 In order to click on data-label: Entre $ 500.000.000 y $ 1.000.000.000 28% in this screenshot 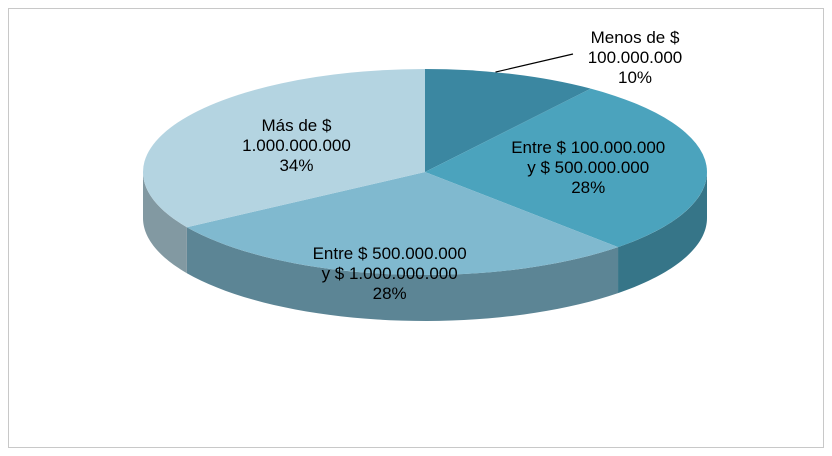, I will do `click(390, 274)`.